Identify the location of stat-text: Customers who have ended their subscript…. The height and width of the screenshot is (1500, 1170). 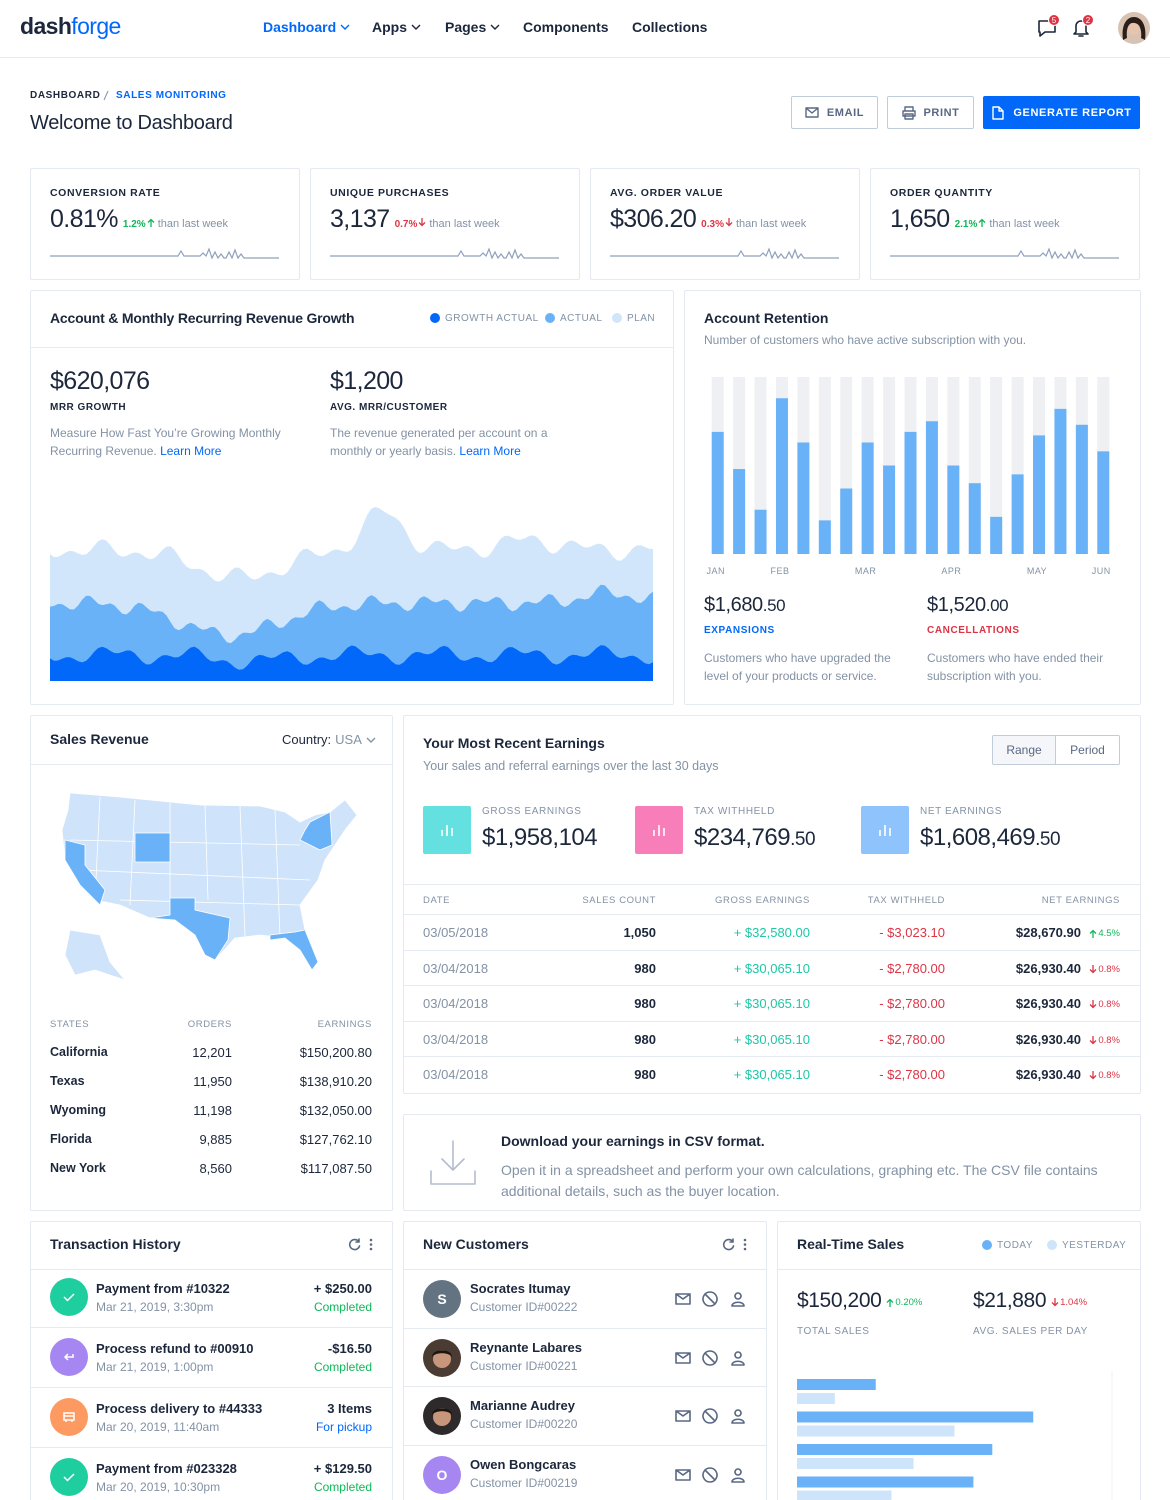
(1015, 667).